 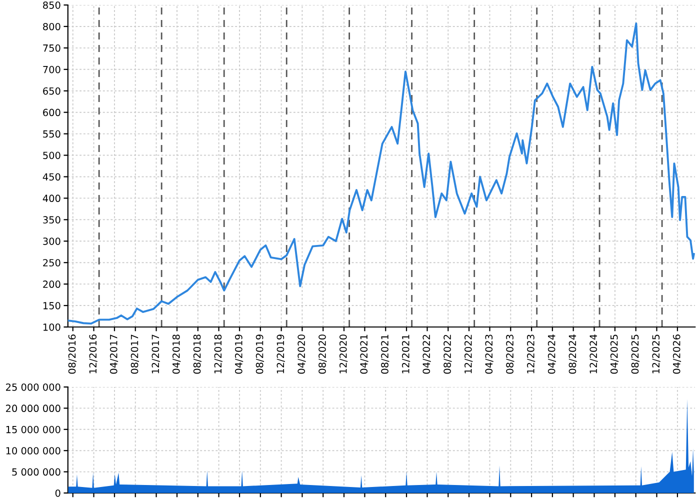 I want to click on x-tick-label: 12/2021, so click(x=406, y=354).